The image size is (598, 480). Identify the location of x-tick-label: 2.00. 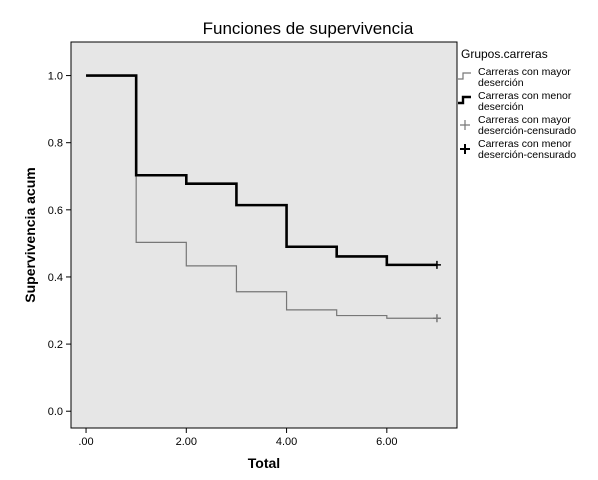
(186, 442).